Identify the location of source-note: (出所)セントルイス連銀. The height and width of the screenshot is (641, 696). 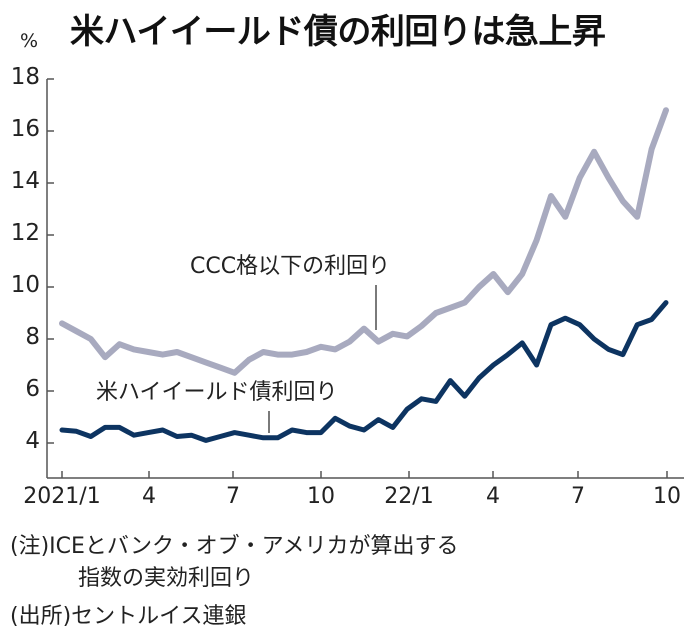
(128, 616).